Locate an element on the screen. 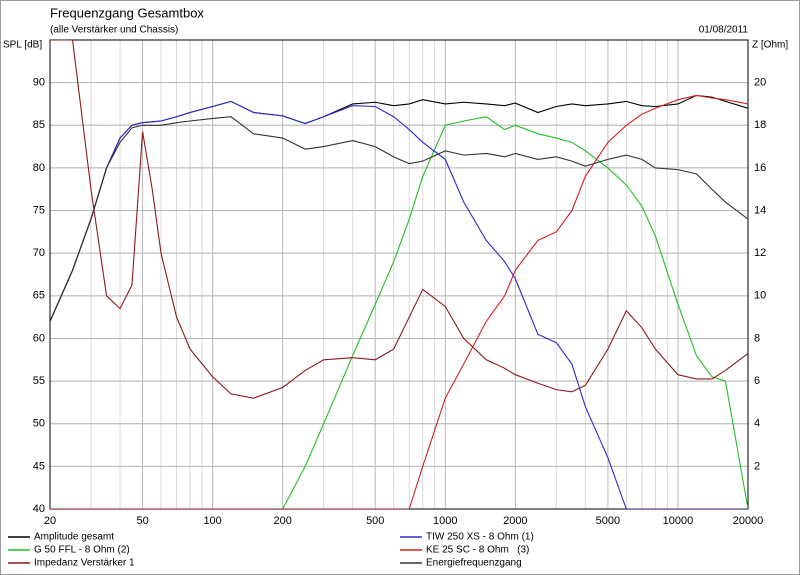 The width and height of the screenshot is (800, 575). y2-tick-label: 14 is located at coordinates (760, 210).